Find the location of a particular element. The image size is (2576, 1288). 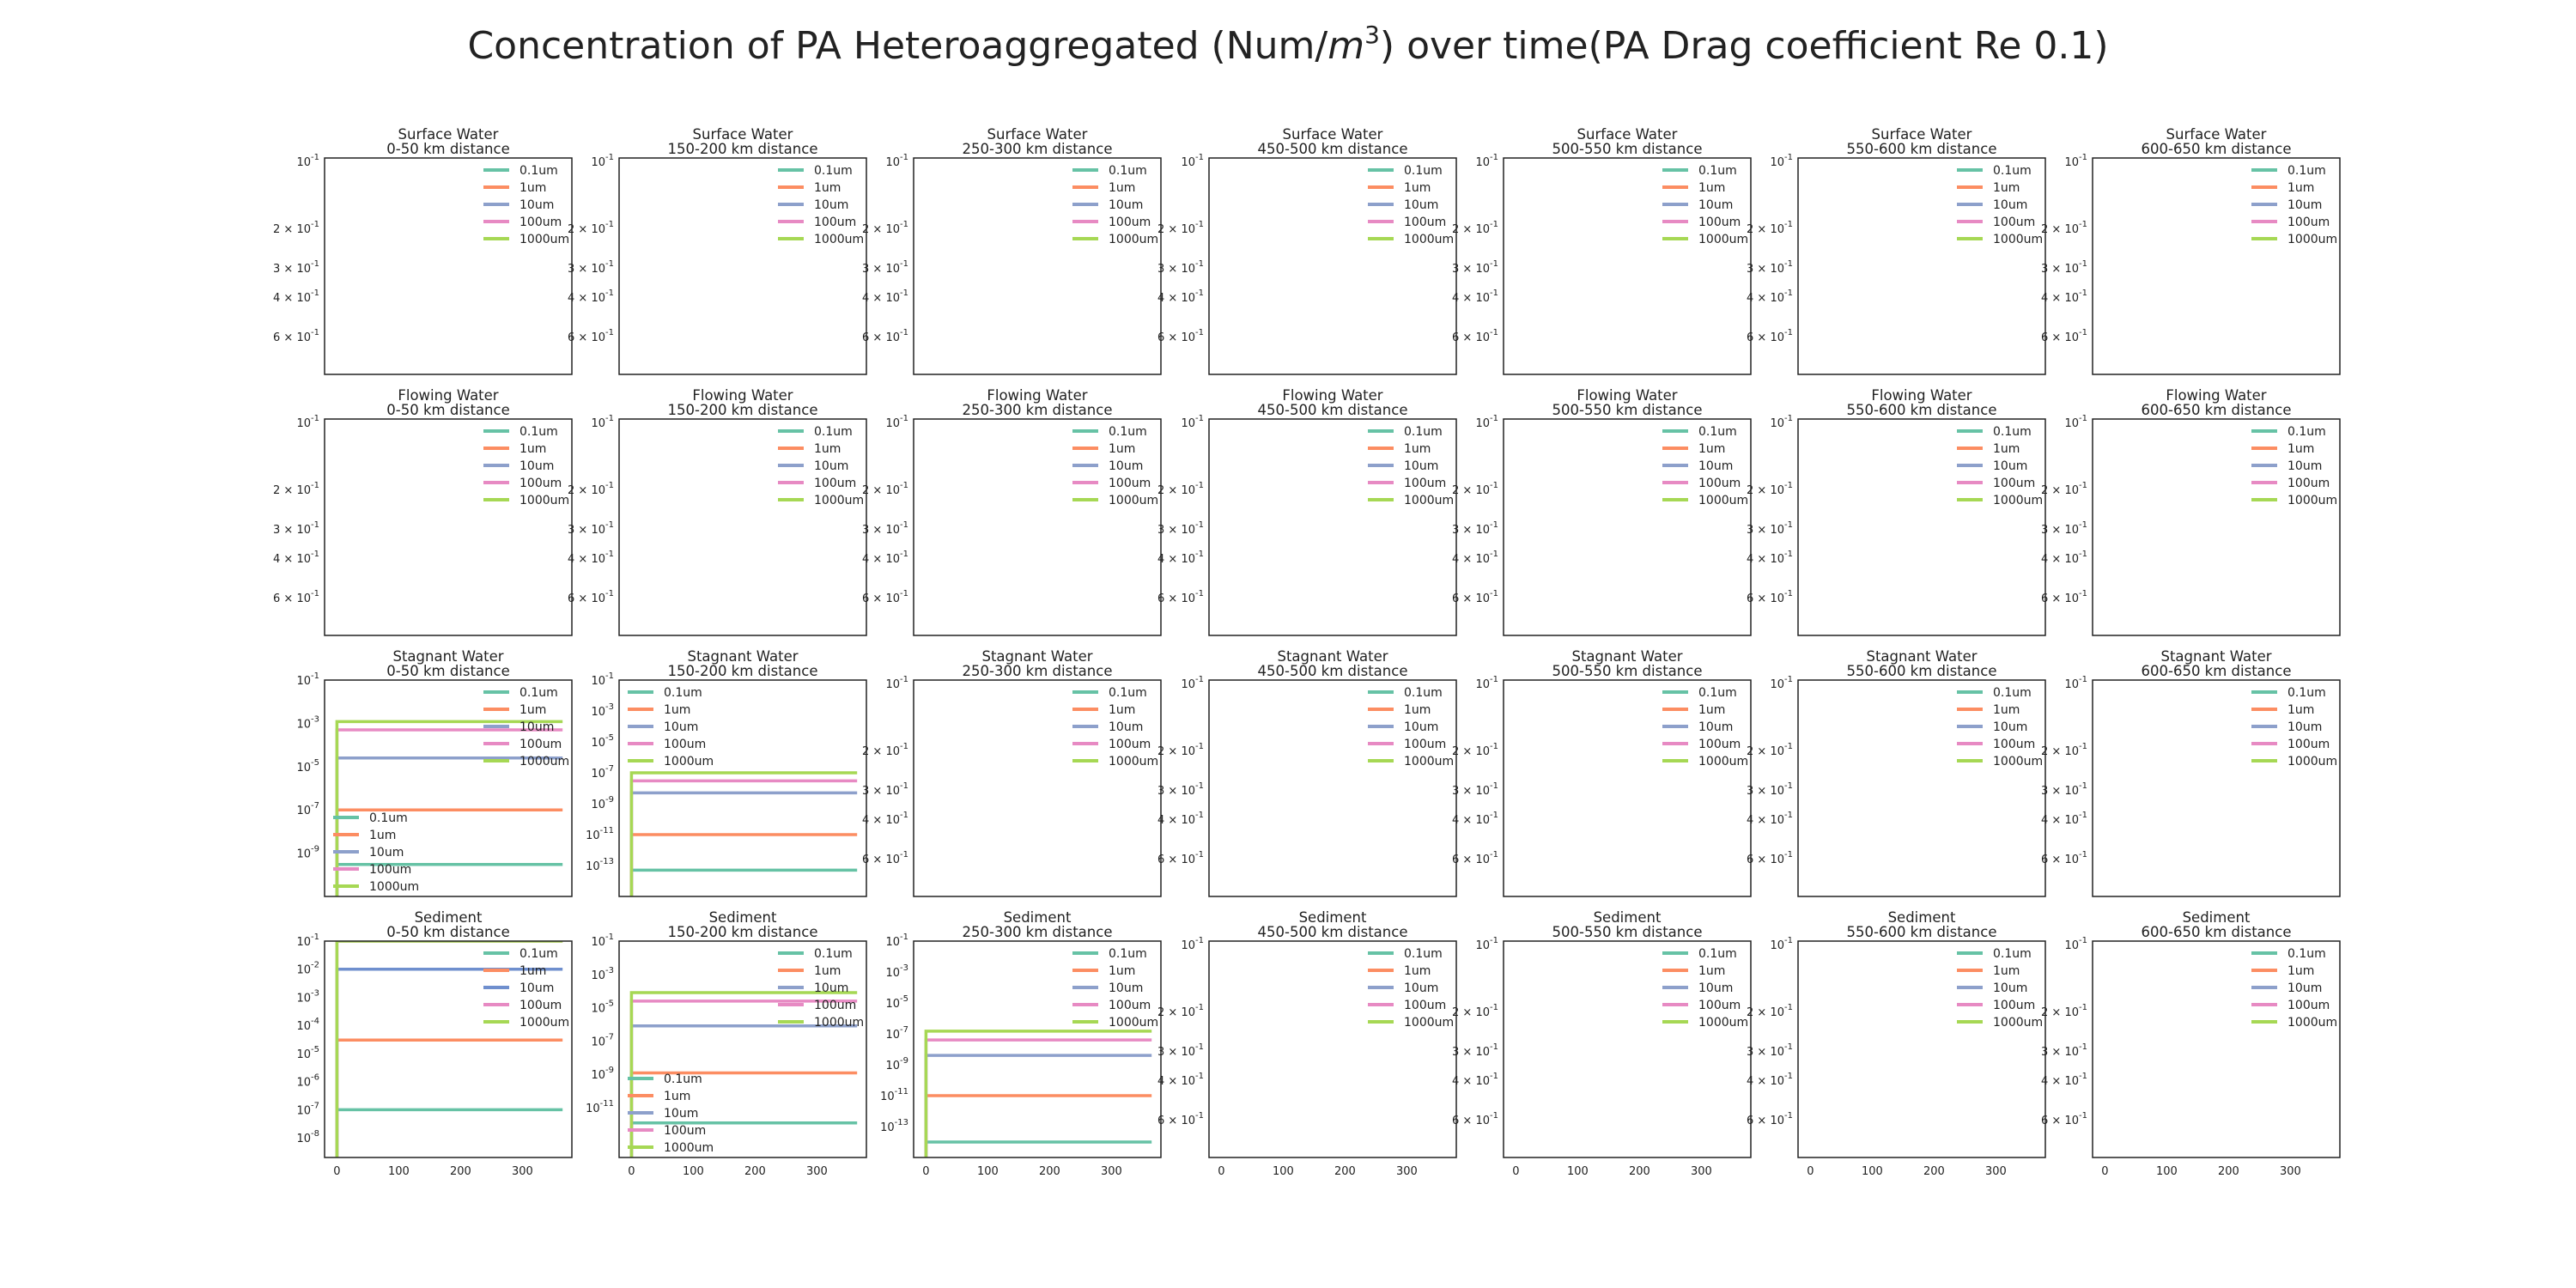

subplot-subtitle: 0-50 km distance is located at coordinates (448, 671).